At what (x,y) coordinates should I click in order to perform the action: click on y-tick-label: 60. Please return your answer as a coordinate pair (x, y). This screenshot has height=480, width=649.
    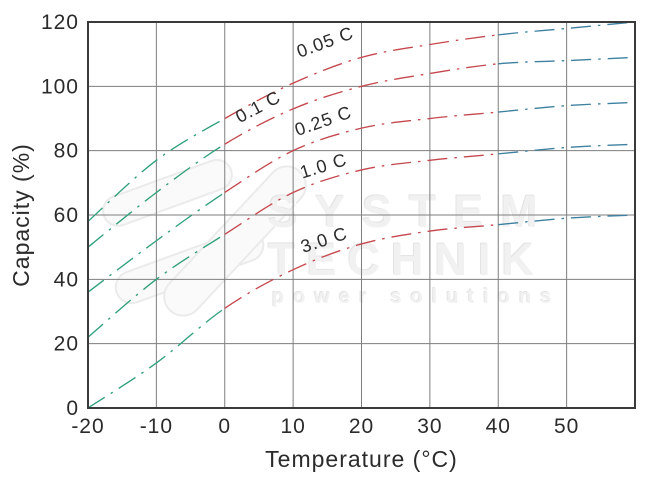
    Looking at the image, I should click on (66, 215).